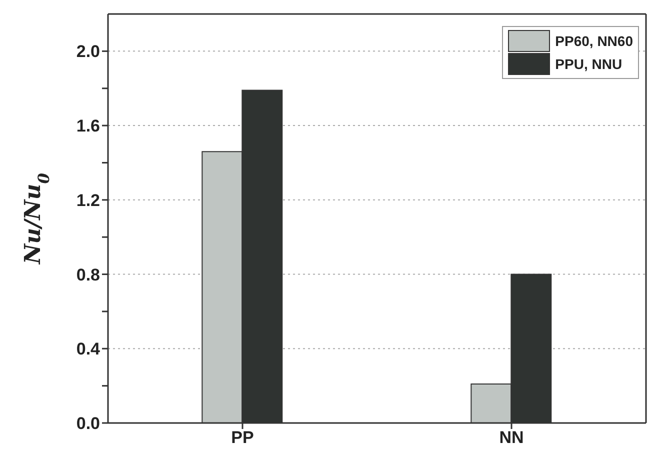 Image resolution: width=665 pixels, height=469 pixels. What do you see at coordinates (88, 52) in the screenshot?
I see `y-tick-label: 2.0` at bounding box center [88, 52].